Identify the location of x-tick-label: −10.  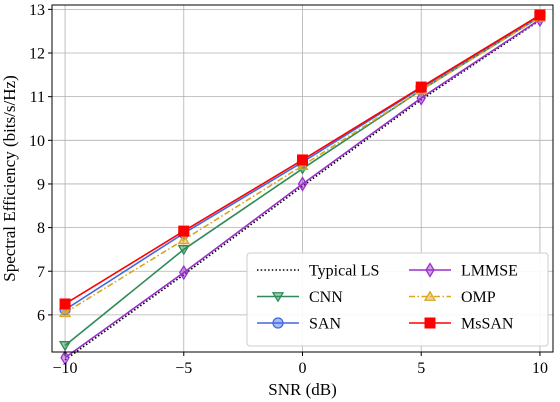
(65, 368).